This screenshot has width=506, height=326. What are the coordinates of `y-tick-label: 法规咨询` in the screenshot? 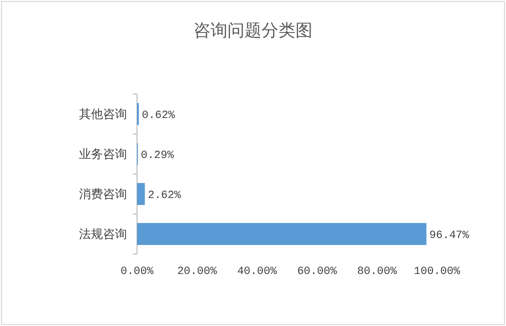 It's located at (103, 234).